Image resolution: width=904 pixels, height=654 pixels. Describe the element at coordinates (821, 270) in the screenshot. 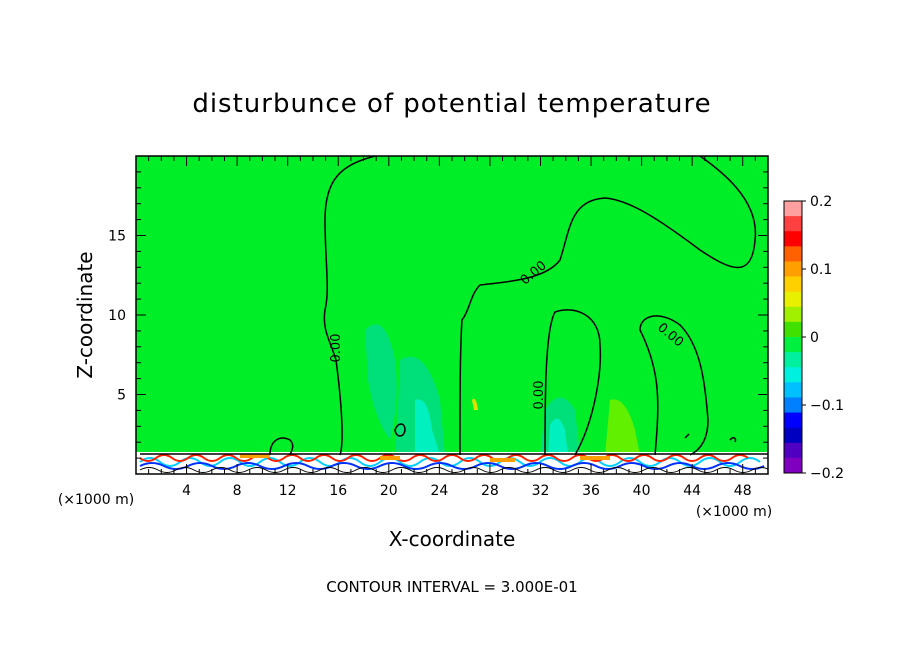

I see `colorbar-tick-label: 0.1` at that location.